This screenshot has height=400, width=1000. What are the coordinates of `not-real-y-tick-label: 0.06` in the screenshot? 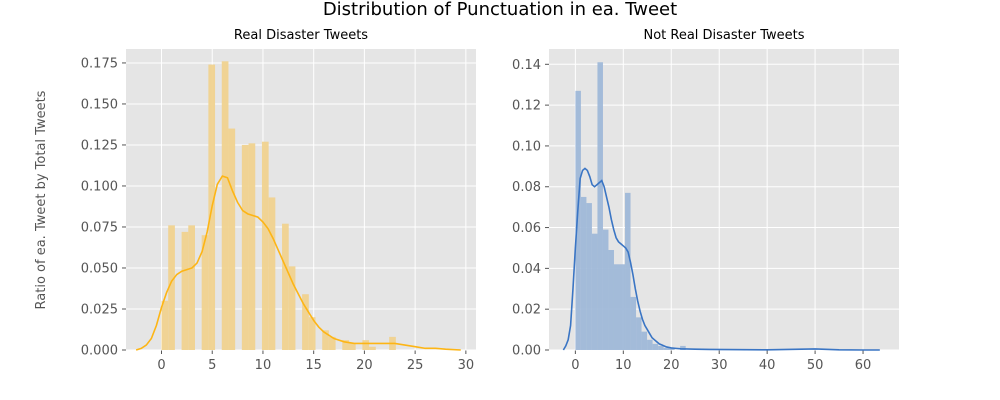 It's located at (526, 228).